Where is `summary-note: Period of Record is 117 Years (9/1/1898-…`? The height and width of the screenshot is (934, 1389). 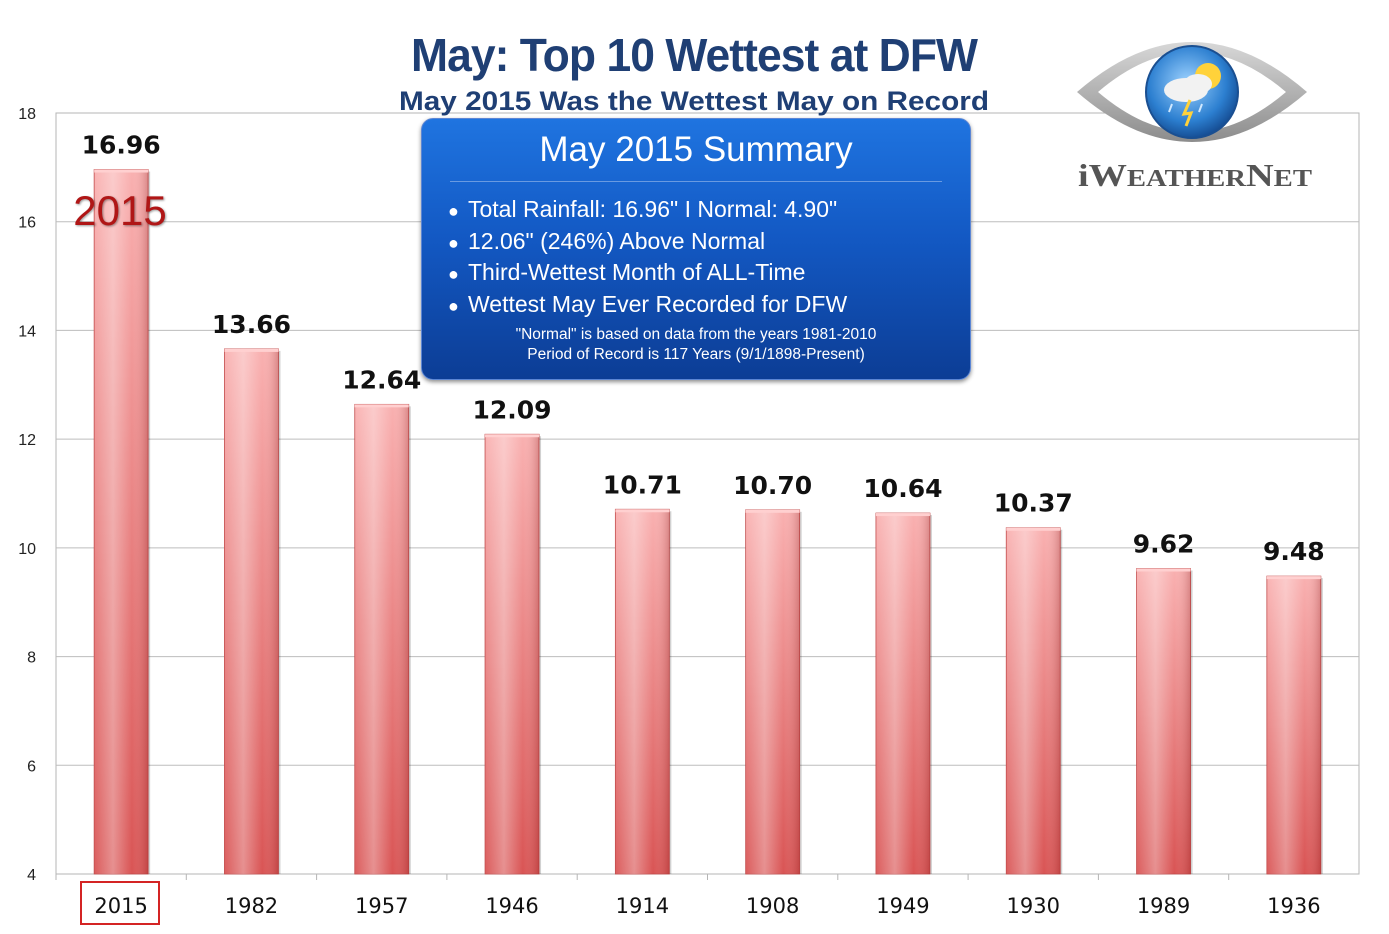
summary-note: Period of Record is 117 Years (9/1/1898-… is located at coordinates (696, 354).